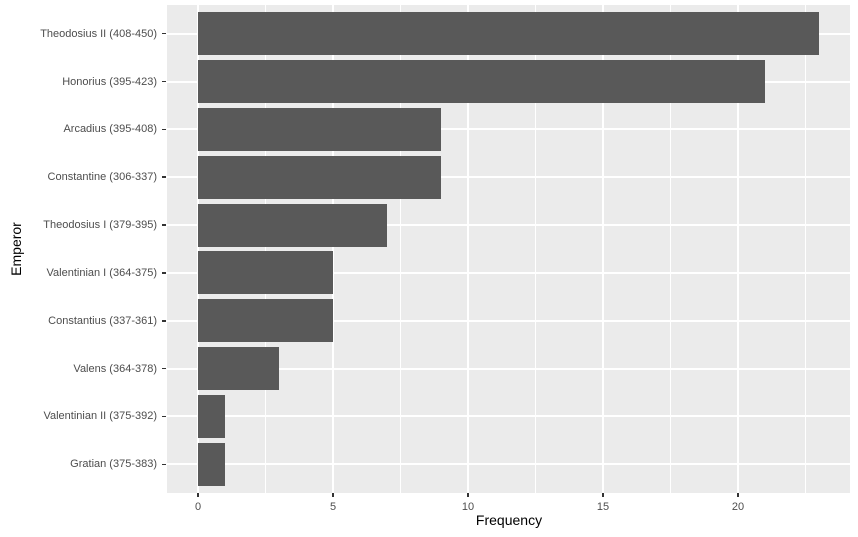 Image resolution: width=858 pixels, height=537 pixels. I want to click on y-tick-label: Constantius (337-361), so click(102, 321).